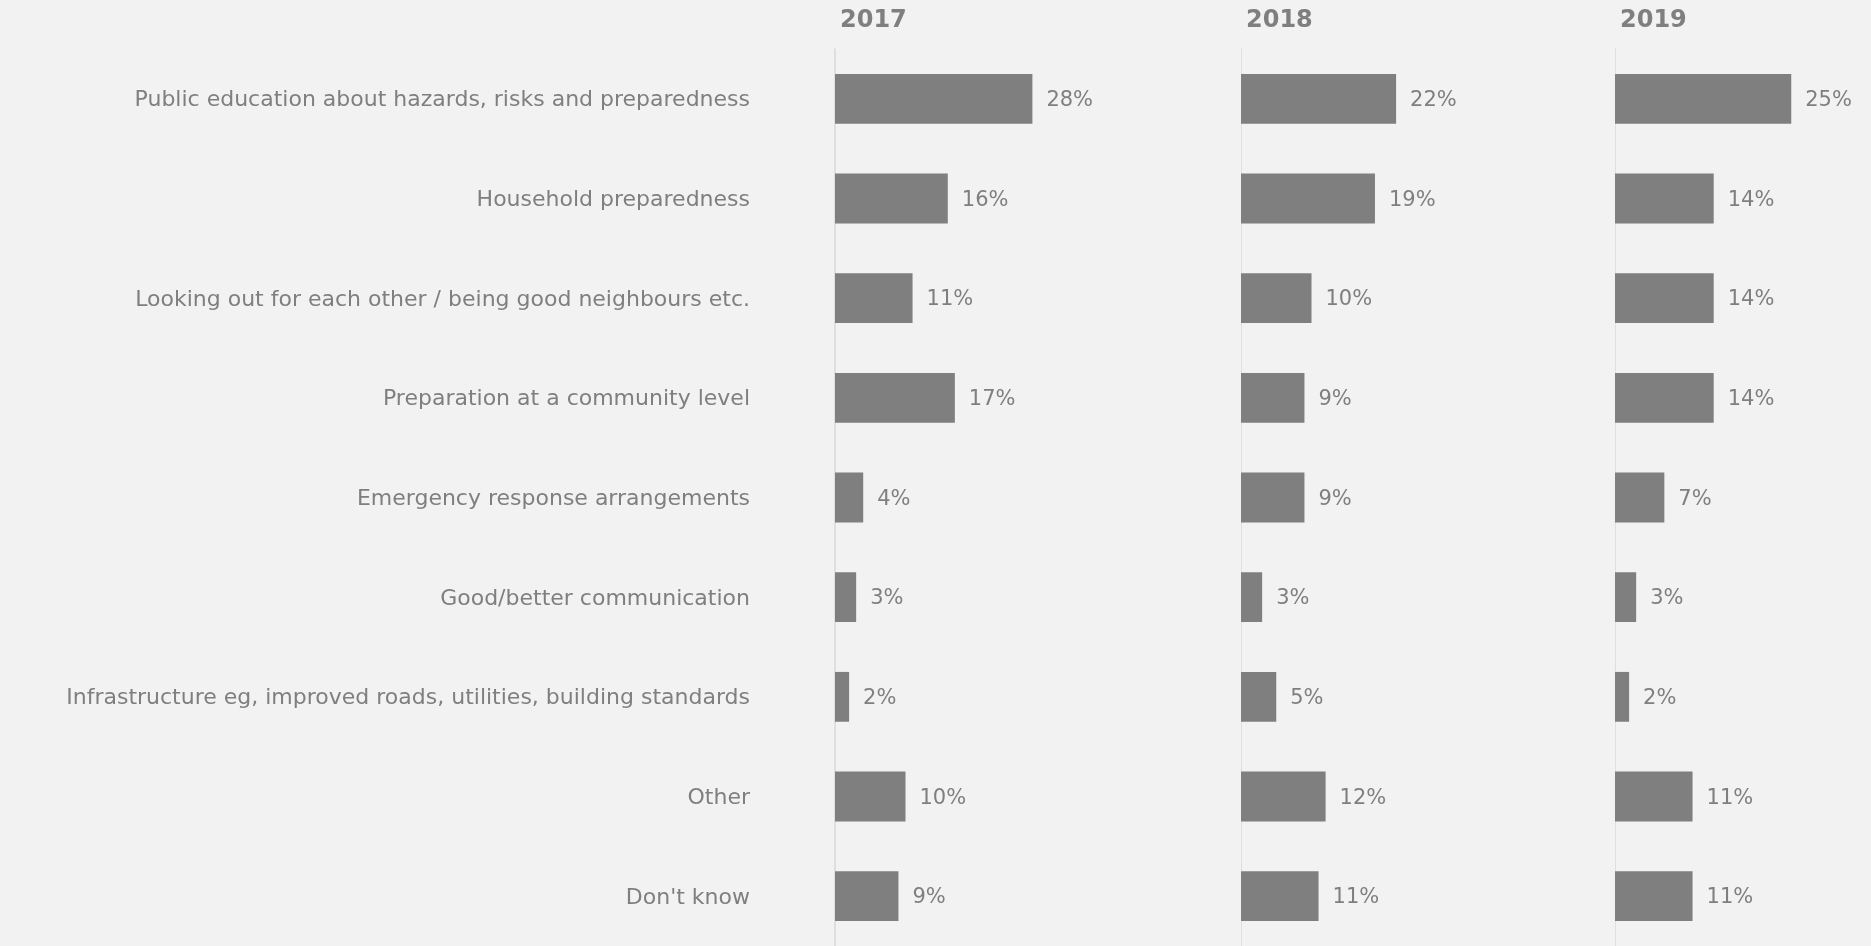 The height and width of the screenshot is (946, 1871). What do you see at coordinates (442, 298) in the screenshot?
I see `y-tick-label: Looking out for each other / being good neighbours etc.` at bounding box center [442, 298].